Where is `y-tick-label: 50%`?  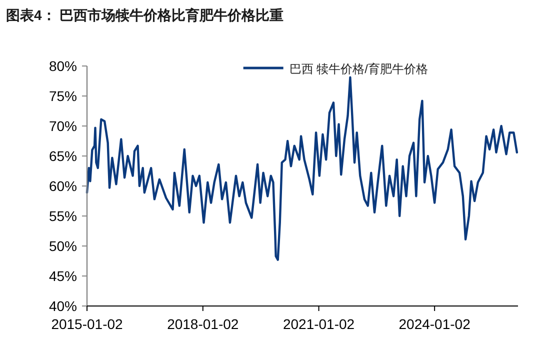
y-tick-label: 50% is located at coordinates (62, 246).